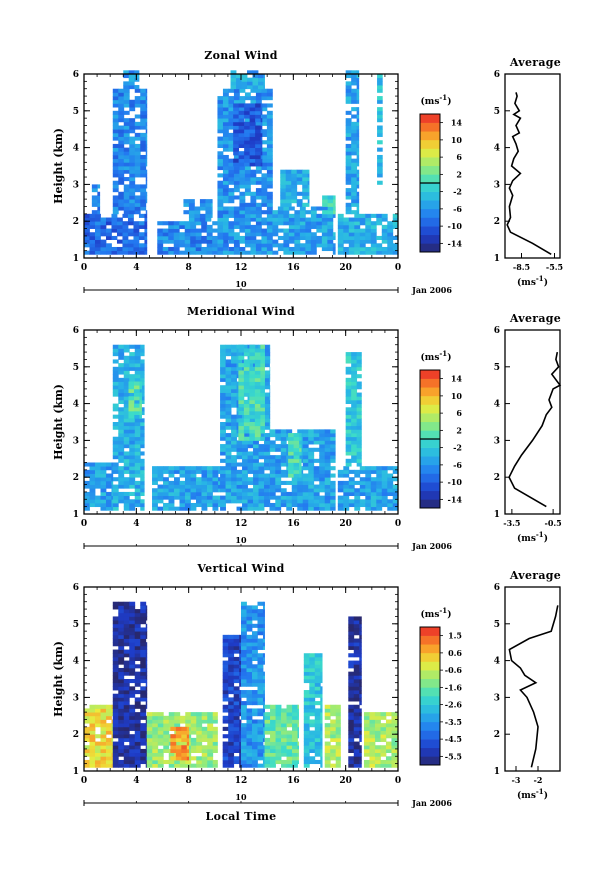 The image size is (611, 873). What do you see at coordinates (497, 185) in the screenshot?
I see `average-y-tick-label: 3` at bounding box center [497, 185].